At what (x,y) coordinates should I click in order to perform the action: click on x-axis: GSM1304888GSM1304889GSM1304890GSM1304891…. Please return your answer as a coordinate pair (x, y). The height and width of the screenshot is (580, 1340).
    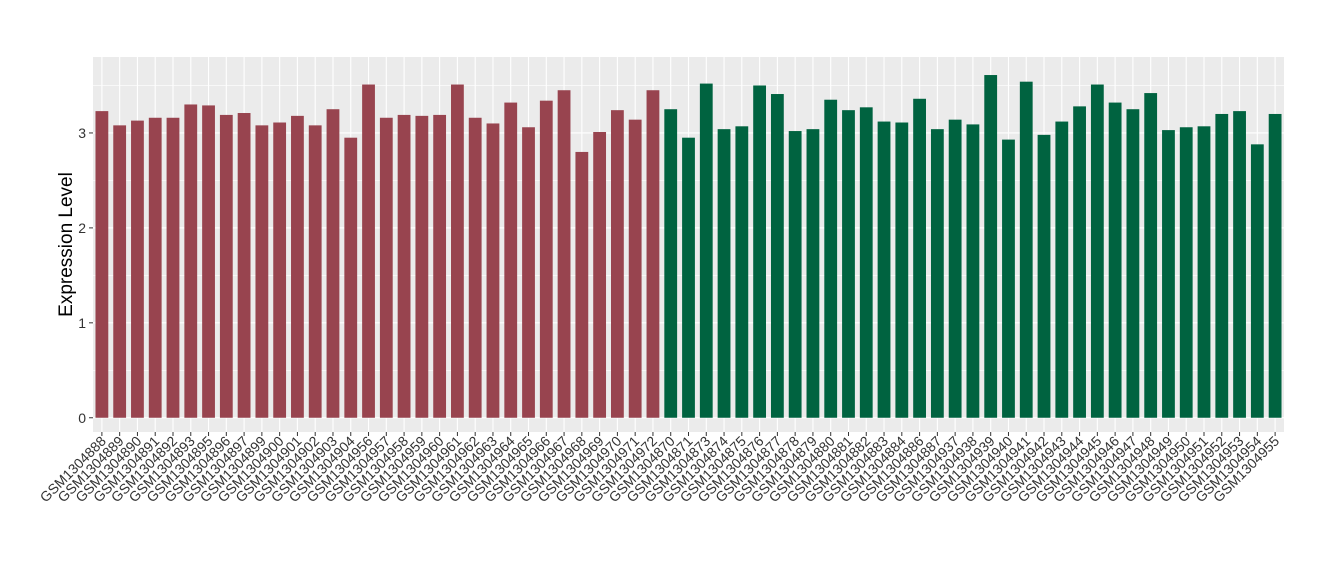
    Looking at the image, I should click on (659, 468).